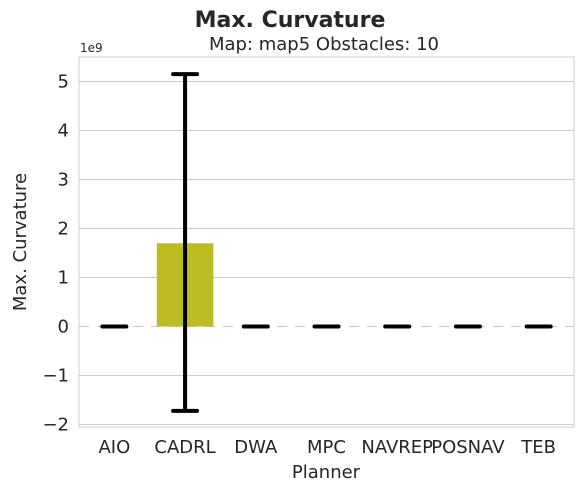  What do you see at coordinates (324, 44) in the screenshot?
I see `chart-subtitle: Map: map5 Obstacles: 10` at bounding box center [324, 44].